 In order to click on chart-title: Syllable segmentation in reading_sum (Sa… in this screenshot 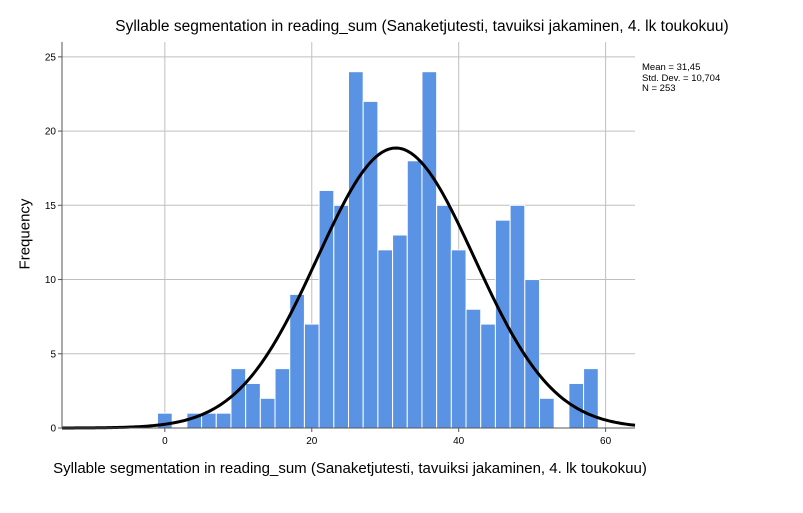, I will do `click(422, 26)`.